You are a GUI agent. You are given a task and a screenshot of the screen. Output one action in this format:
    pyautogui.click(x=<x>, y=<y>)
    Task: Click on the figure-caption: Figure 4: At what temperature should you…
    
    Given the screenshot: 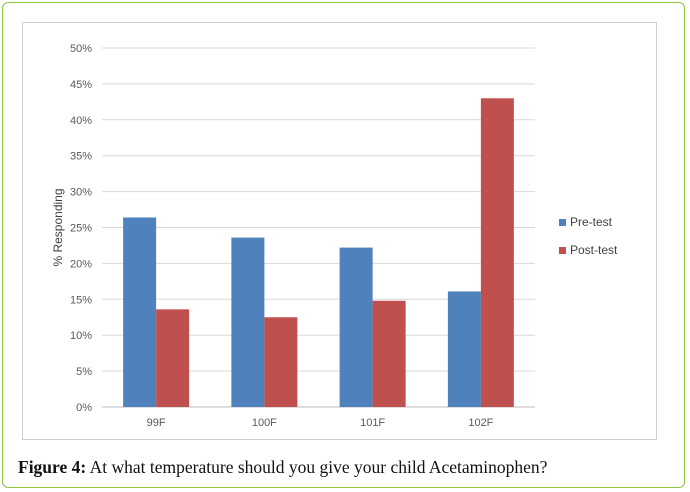 What is the action you would take?
    pyautogui.click(x=348, y=467)
    